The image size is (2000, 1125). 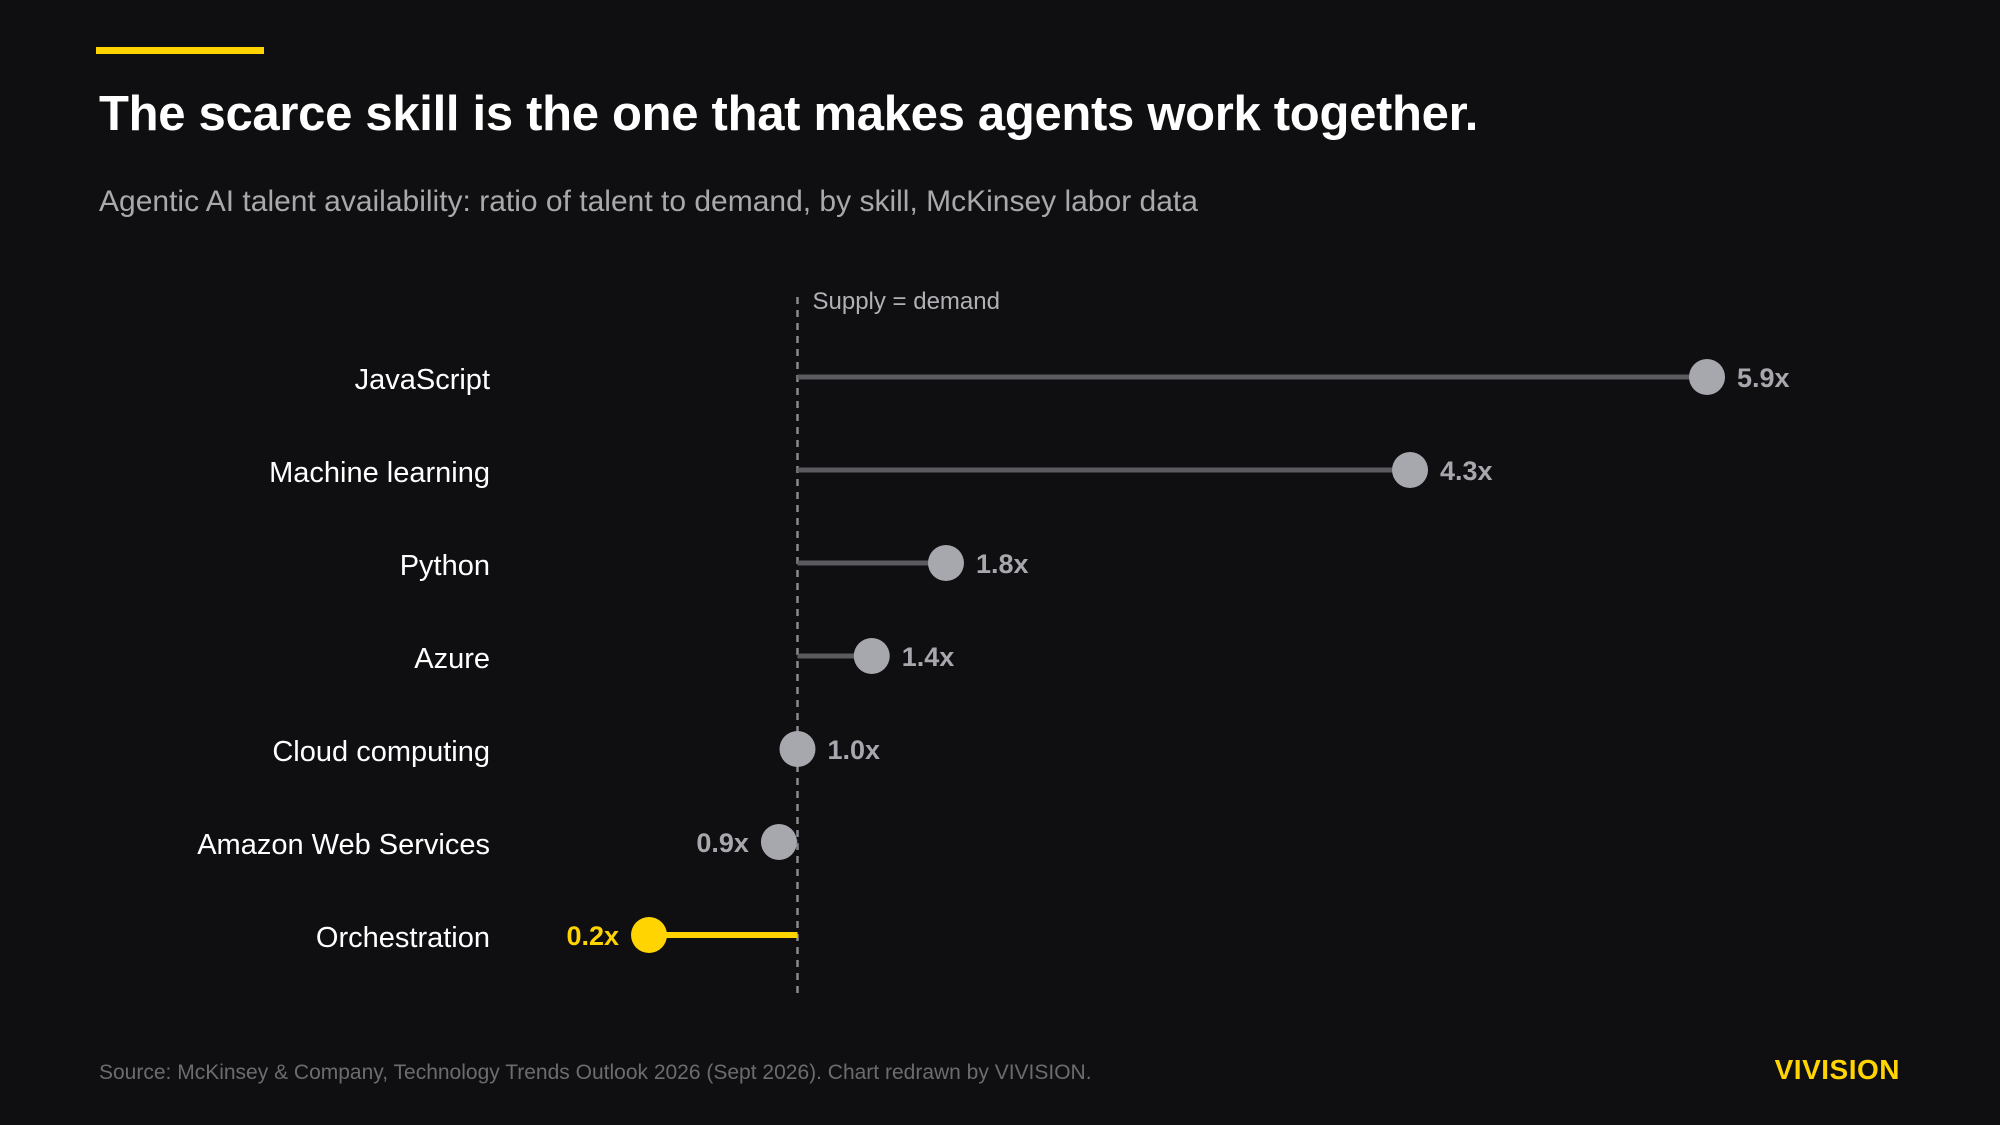 I want to click on value-label: 0.9x, so click(x=722, y=843).